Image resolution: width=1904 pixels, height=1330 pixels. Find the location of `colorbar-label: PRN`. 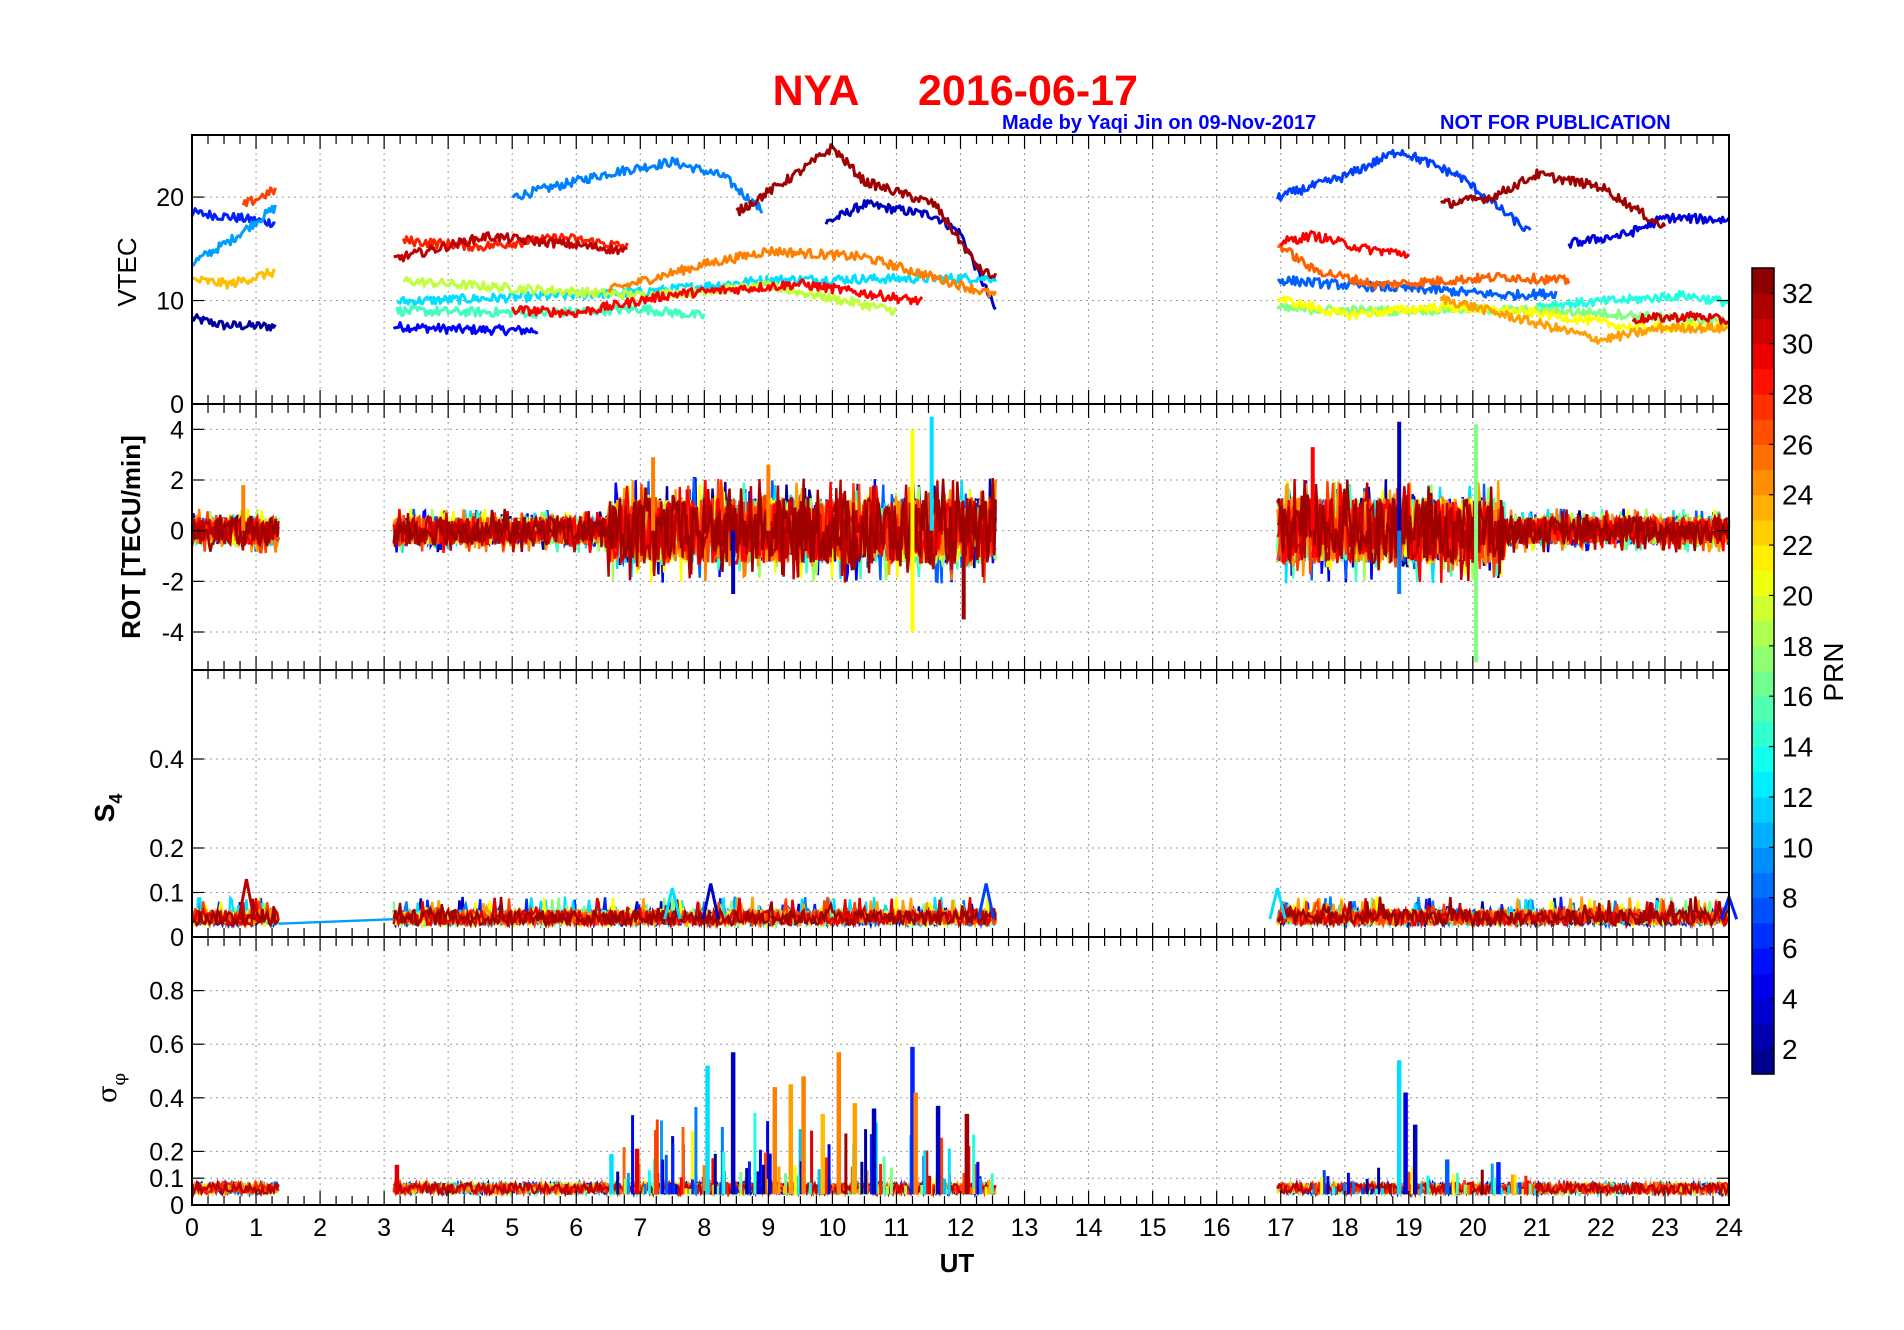

colorbar-label: PRN is located at coordinates (1833, 671).